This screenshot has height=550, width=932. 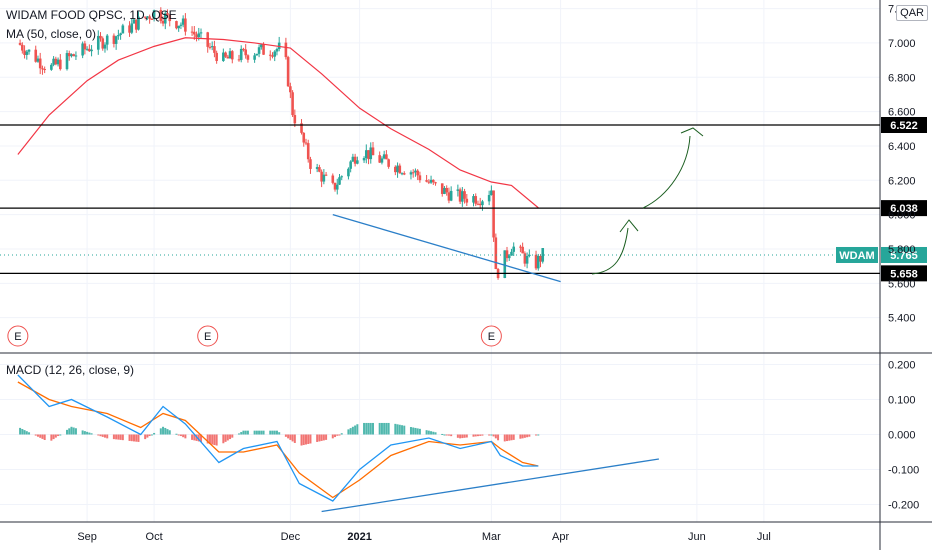 What do you see at coordinates (446, 248) in the screenshot?
I see `support-trendline` at bounding box center [446, 248].